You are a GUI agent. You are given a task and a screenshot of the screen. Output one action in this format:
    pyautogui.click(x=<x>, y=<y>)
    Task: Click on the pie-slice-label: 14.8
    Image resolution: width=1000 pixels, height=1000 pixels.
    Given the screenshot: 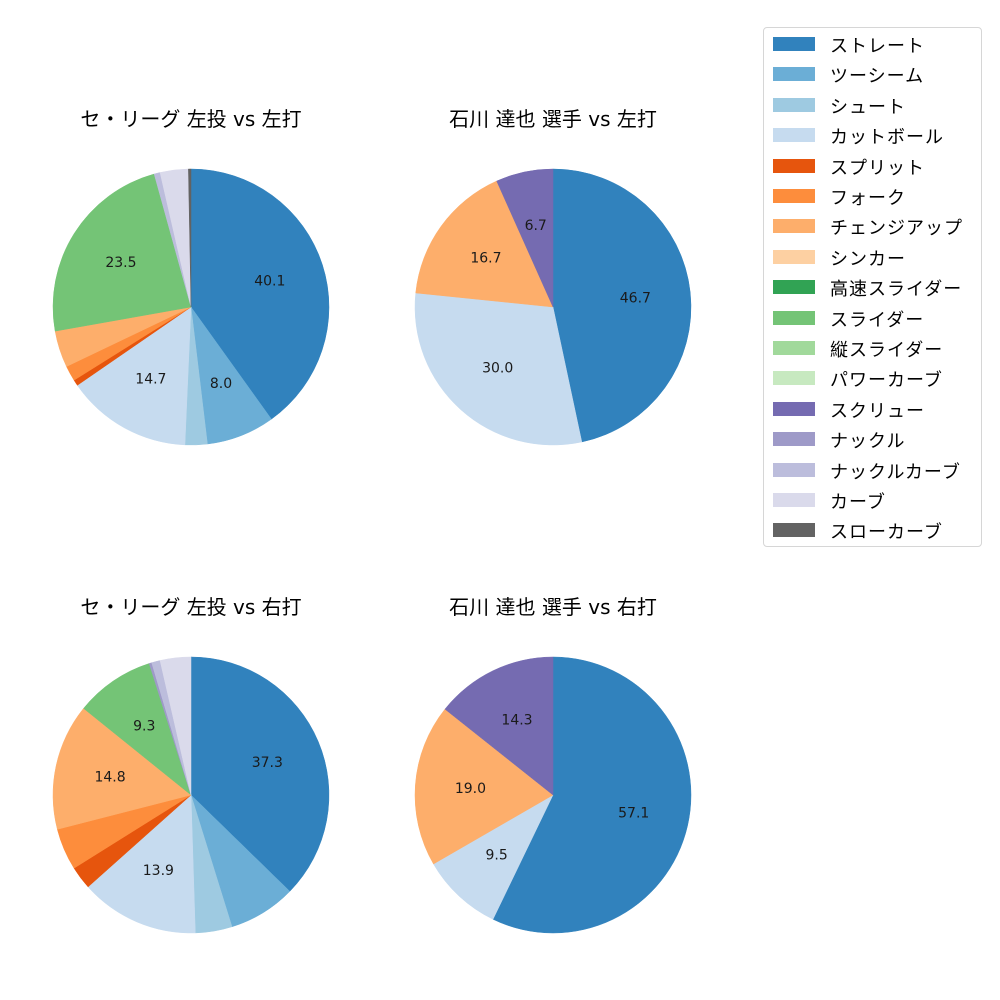 What is the action you would take?
    pyautogui.click(x=109, y=777)
    